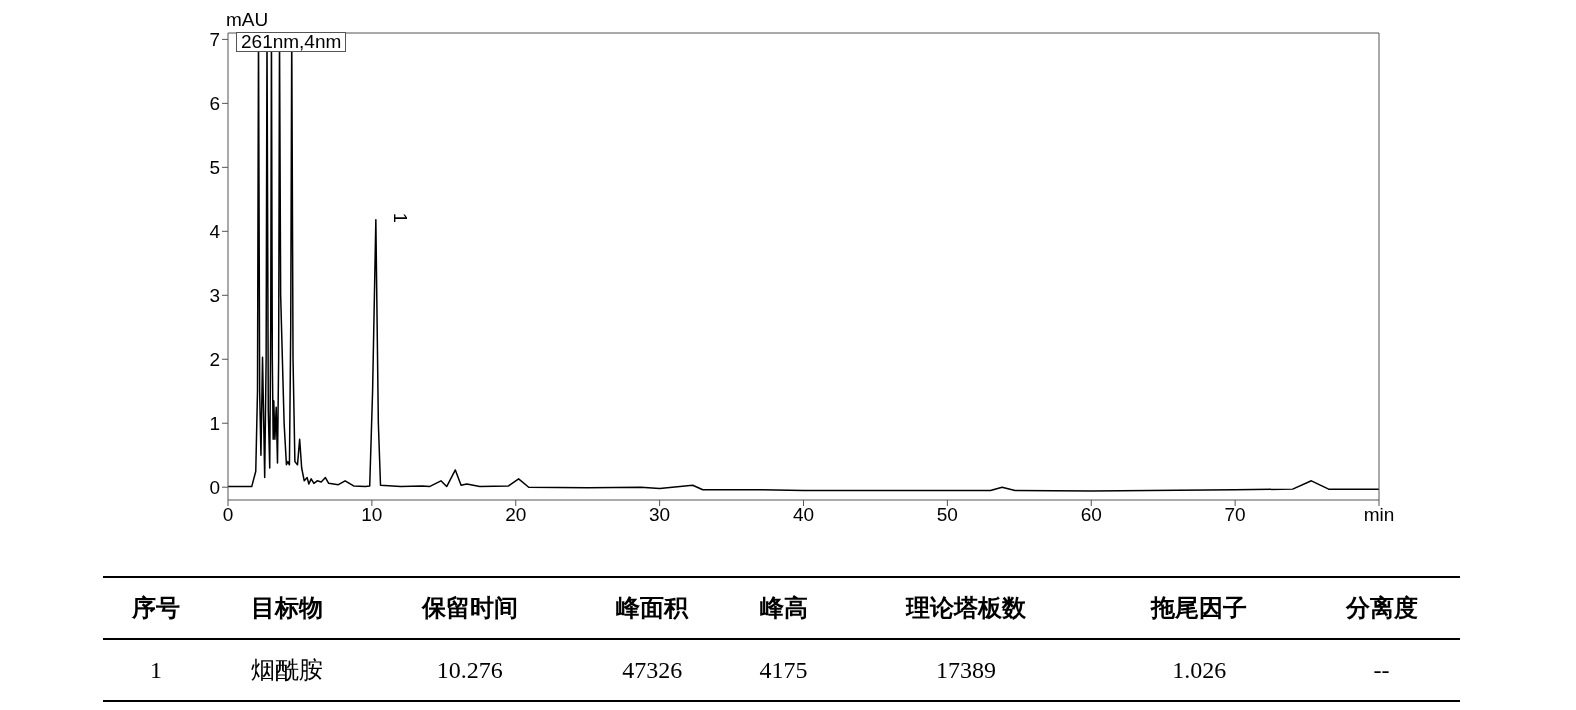  What do you see at coordinates (947, 515) in the screenshot?
I see `x-tick-label: 50` at bounding box center [947, 515].